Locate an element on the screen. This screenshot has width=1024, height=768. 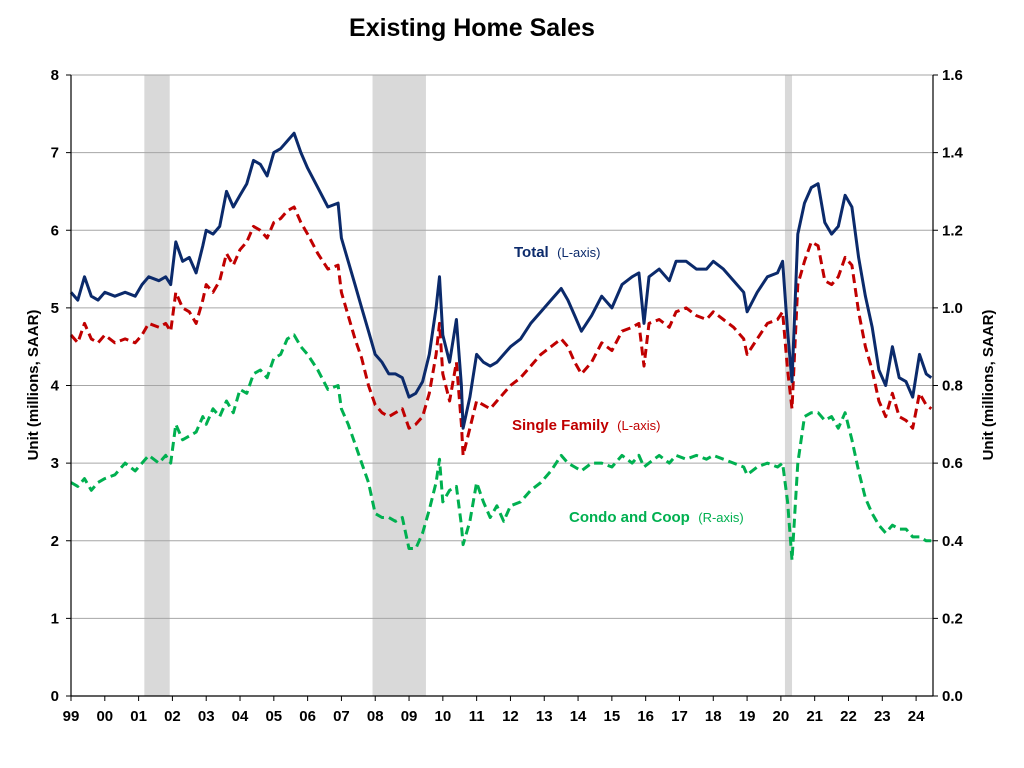
right-tick-label: 0.4 is located at coordinates (953, 541).